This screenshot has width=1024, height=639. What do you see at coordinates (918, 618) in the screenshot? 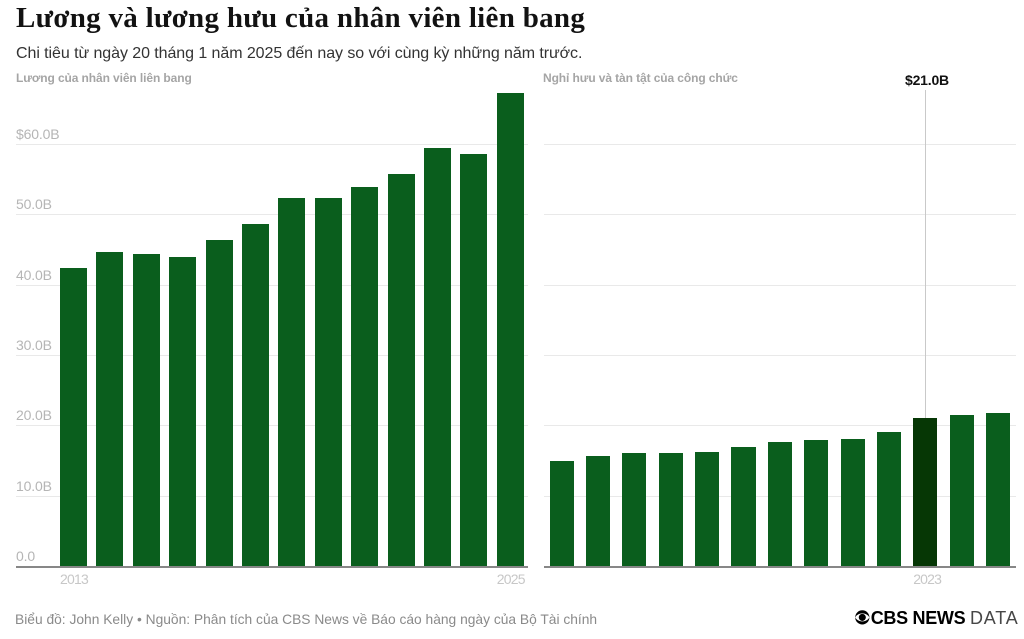
I see `svg-text: CBS NEWS` at bounding box center [918, 618].